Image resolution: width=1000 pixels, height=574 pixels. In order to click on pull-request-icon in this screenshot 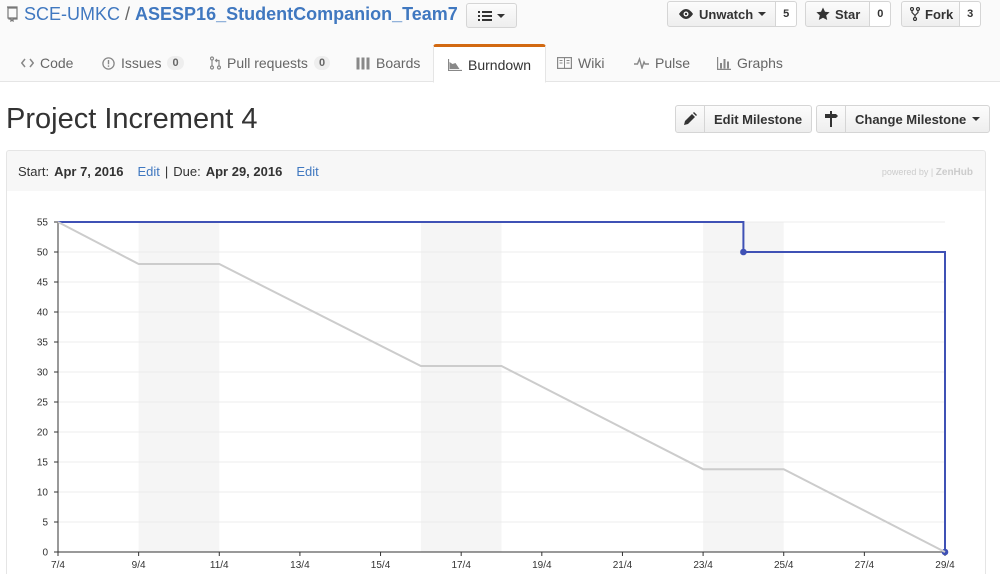, I will do `click(215, 63)`.